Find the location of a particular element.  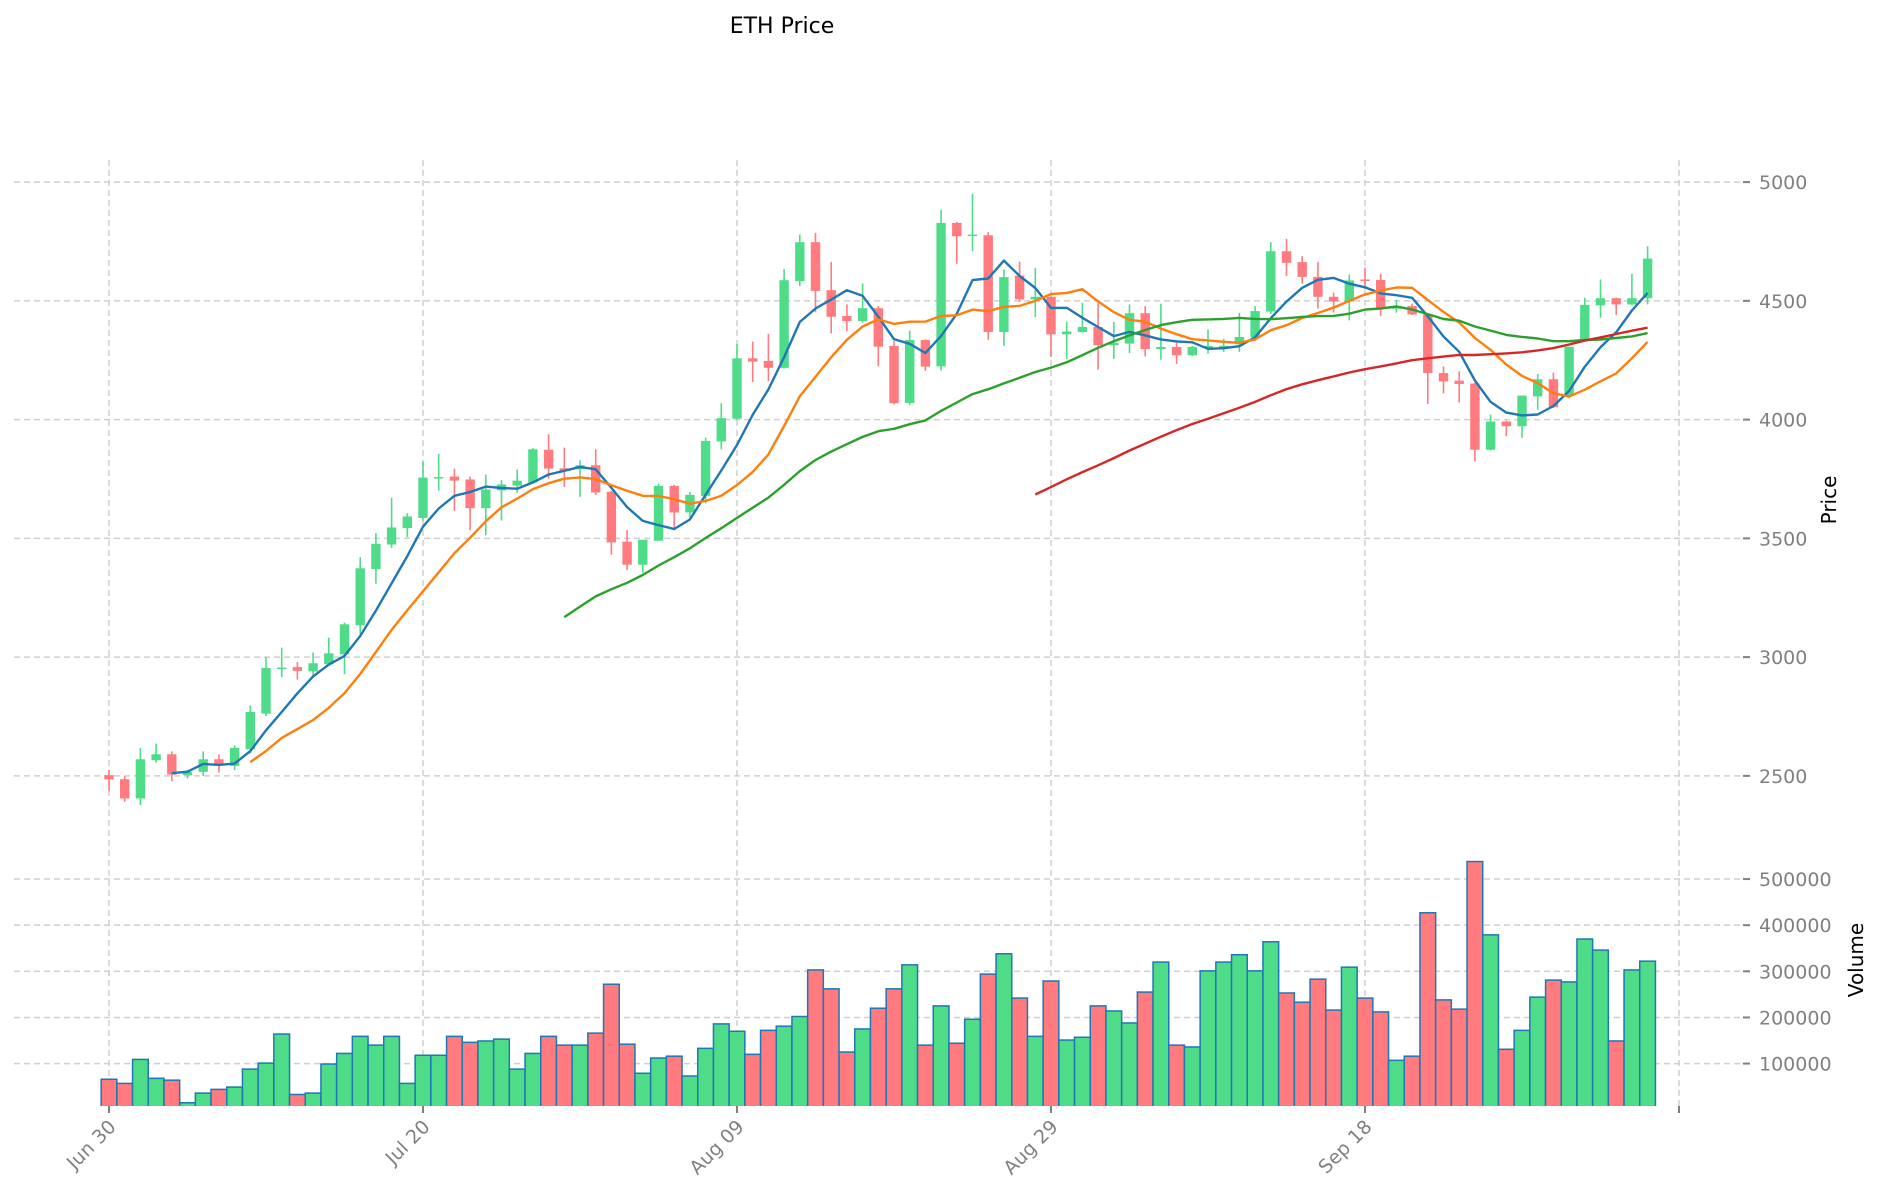

date-tick-label: Sep 18 is located at coordinates (1345, 1147).